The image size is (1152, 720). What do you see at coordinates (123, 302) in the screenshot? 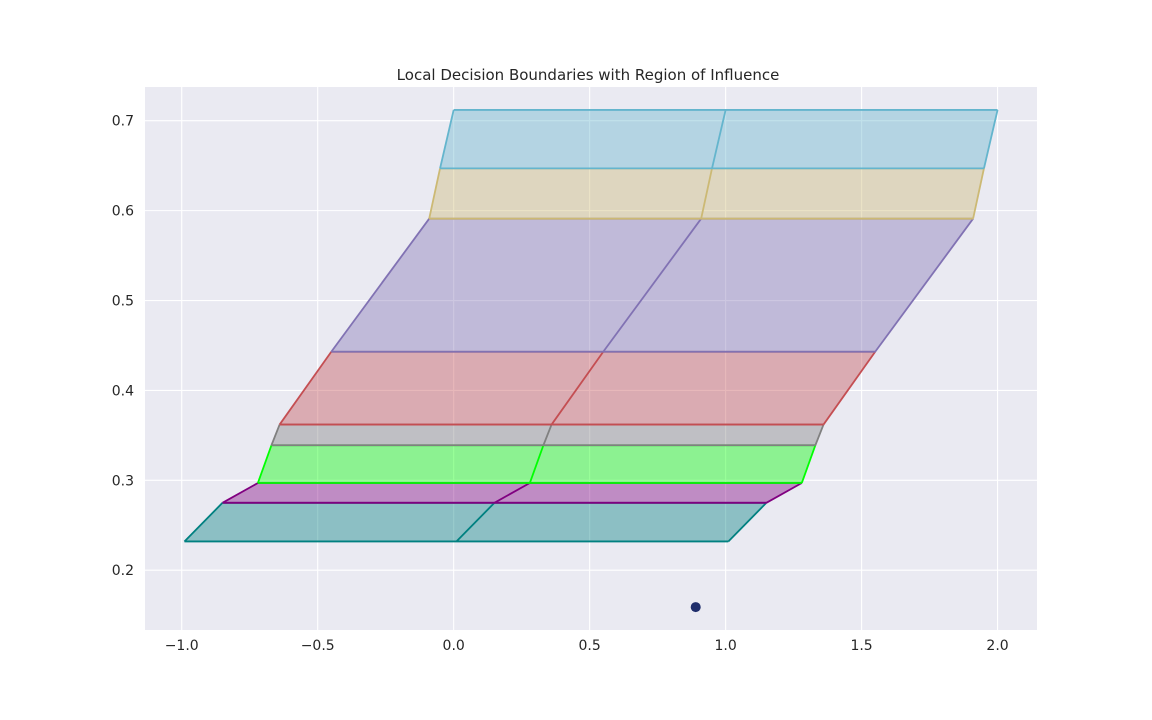
I see `y-tick-label-3: 0.5` at bounding box center [123, 302].